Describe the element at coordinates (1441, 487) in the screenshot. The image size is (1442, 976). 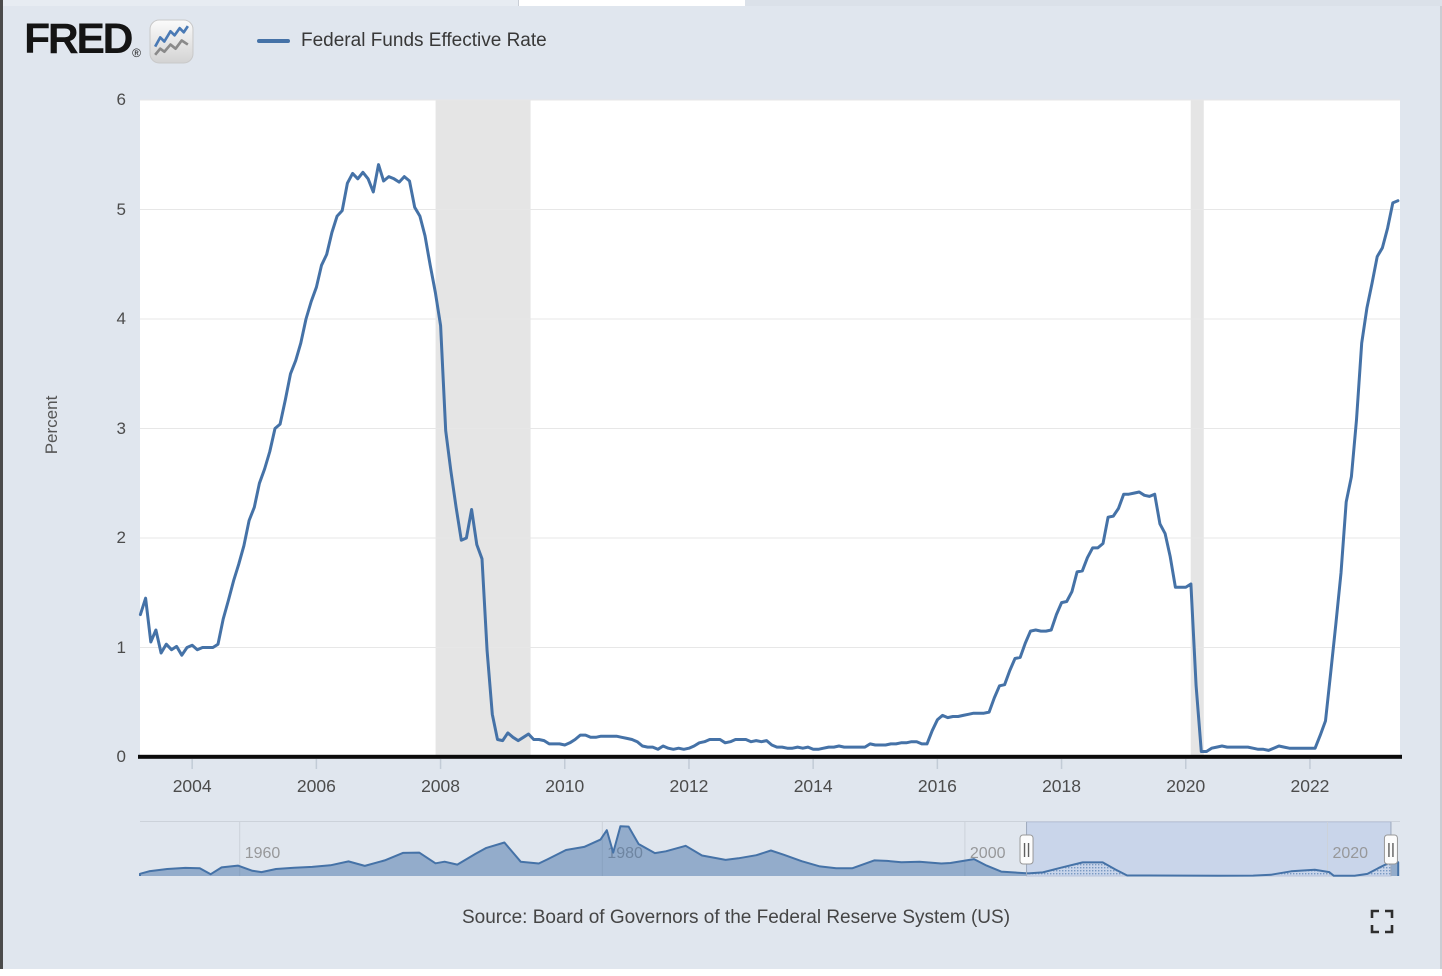
I see `page-right-border` at that location.